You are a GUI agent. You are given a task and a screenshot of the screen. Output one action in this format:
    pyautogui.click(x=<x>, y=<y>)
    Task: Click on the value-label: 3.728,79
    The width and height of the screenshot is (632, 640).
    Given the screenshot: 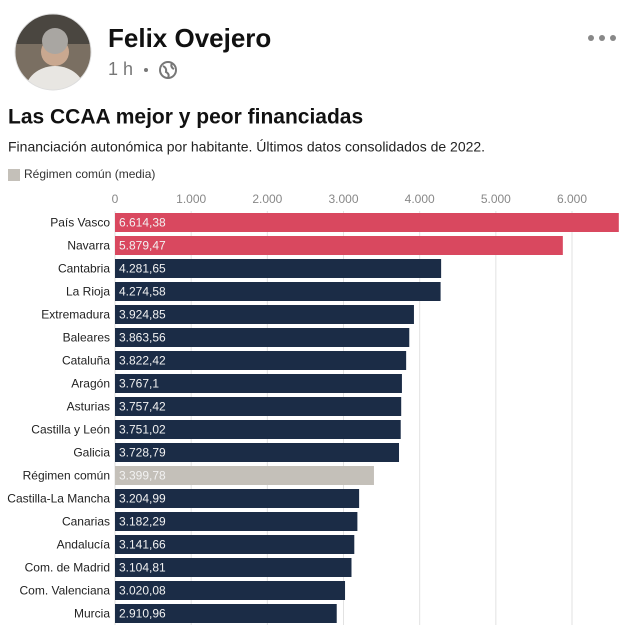 What is the action you would take?
    pyautogui.click(x=142, y=453)
    